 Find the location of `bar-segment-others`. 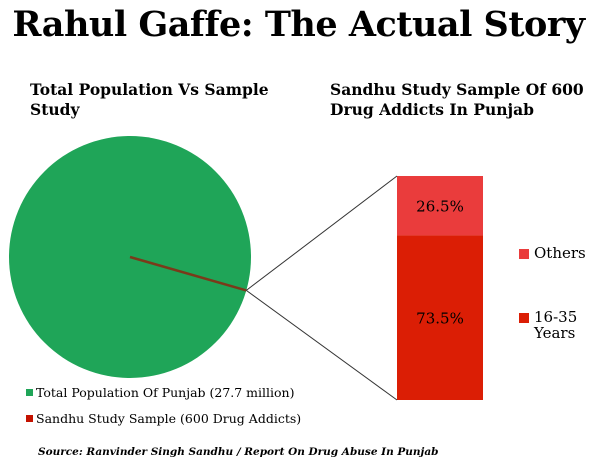

bar-segment-others is located at coordinates (440, 206).